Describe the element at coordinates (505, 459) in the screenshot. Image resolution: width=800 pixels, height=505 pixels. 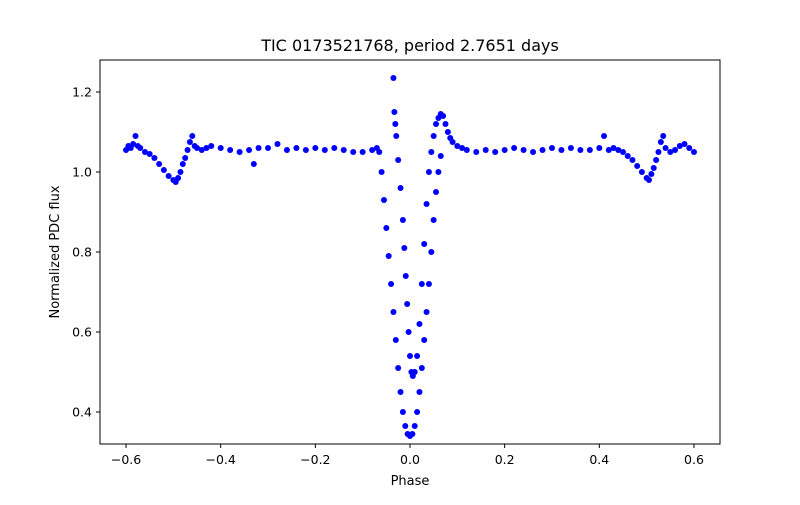
I see `x-tick-label: 0.2` at that location.